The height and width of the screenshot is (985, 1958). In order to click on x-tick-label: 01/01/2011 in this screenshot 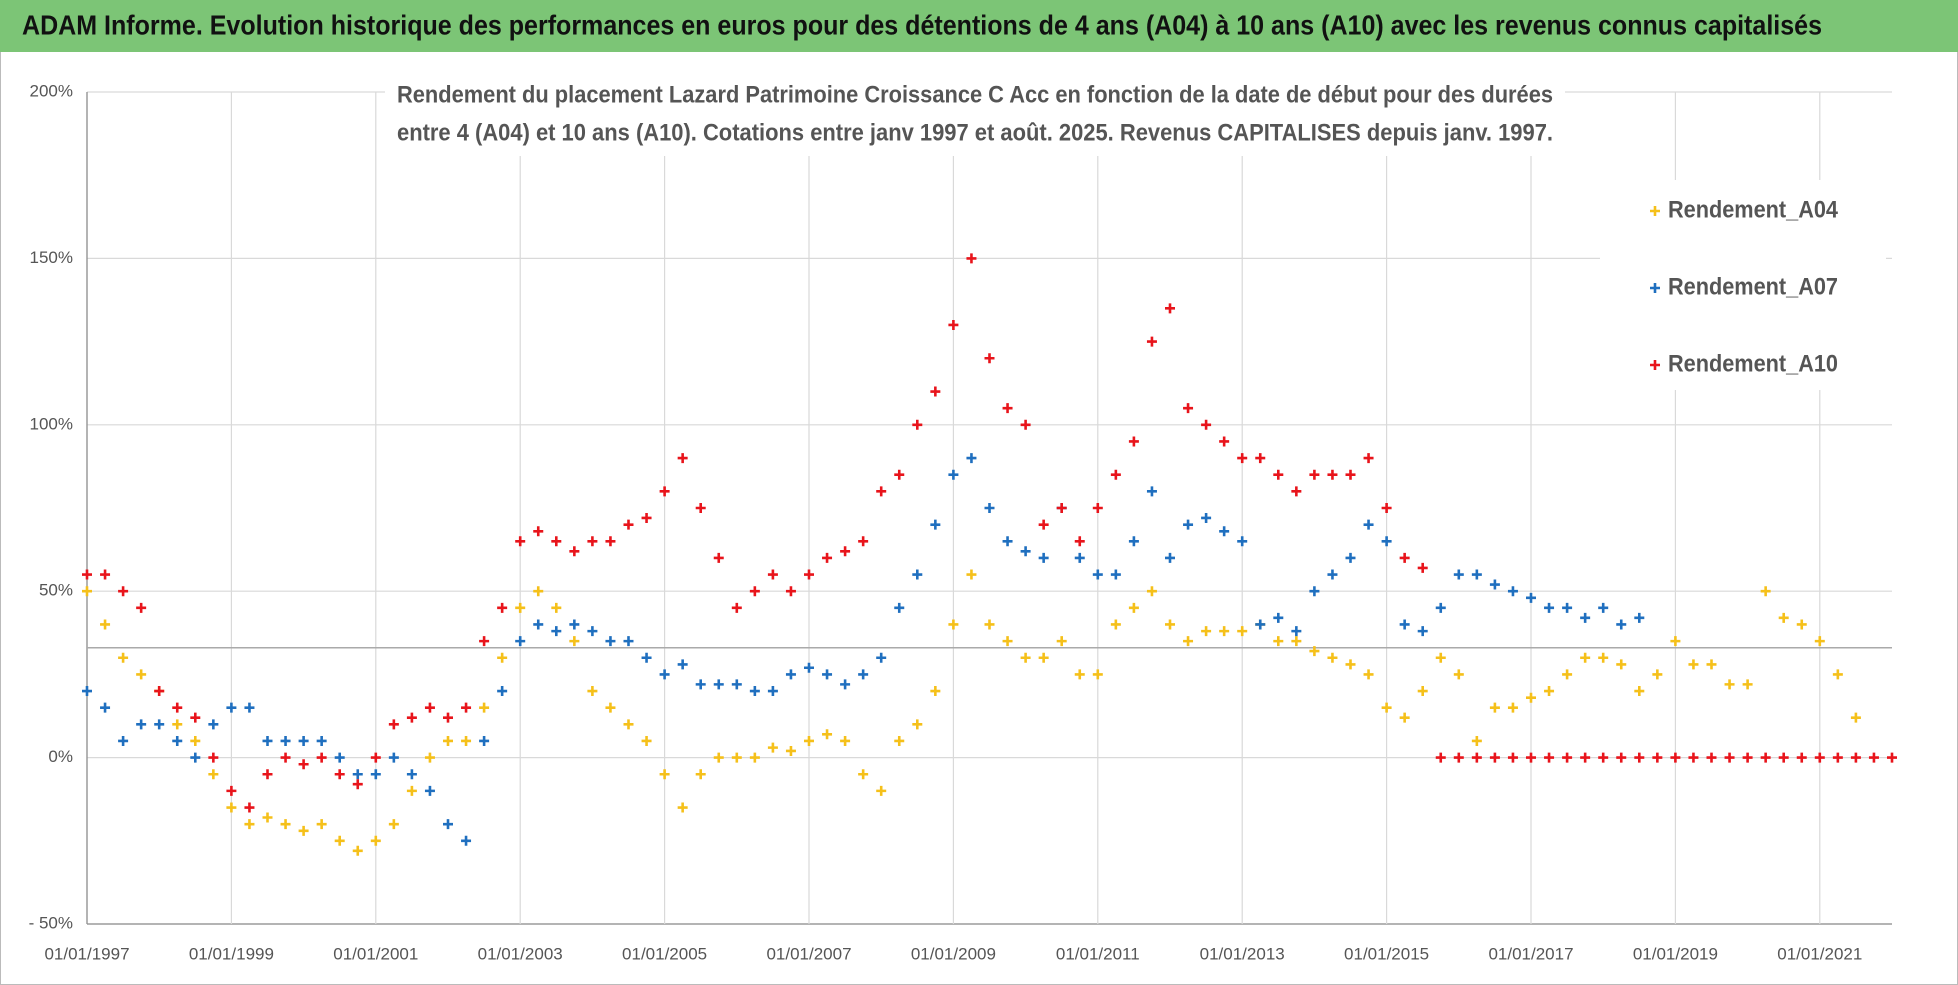, I will do `click(1098, 953)`.